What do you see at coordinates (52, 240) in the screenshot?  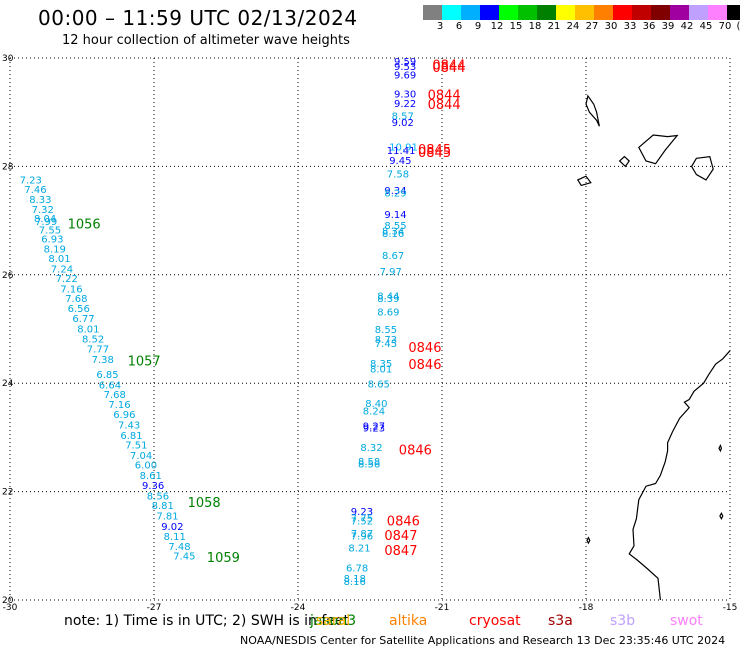 I see `wave-height-label: 6.93` at bounding box center [52, 240].